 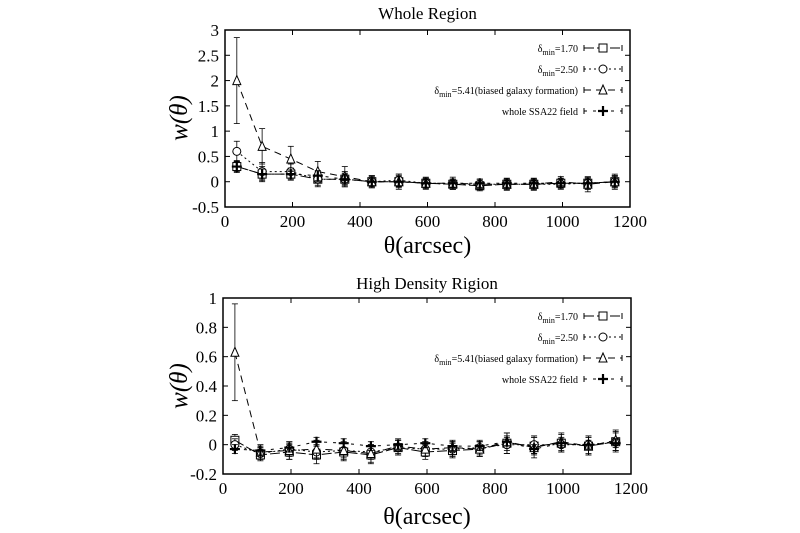 What do you see at coordinates (206, 327) in the screenshot?
I see `y-tick-label: 0.8` at bounding box center [206, 327].